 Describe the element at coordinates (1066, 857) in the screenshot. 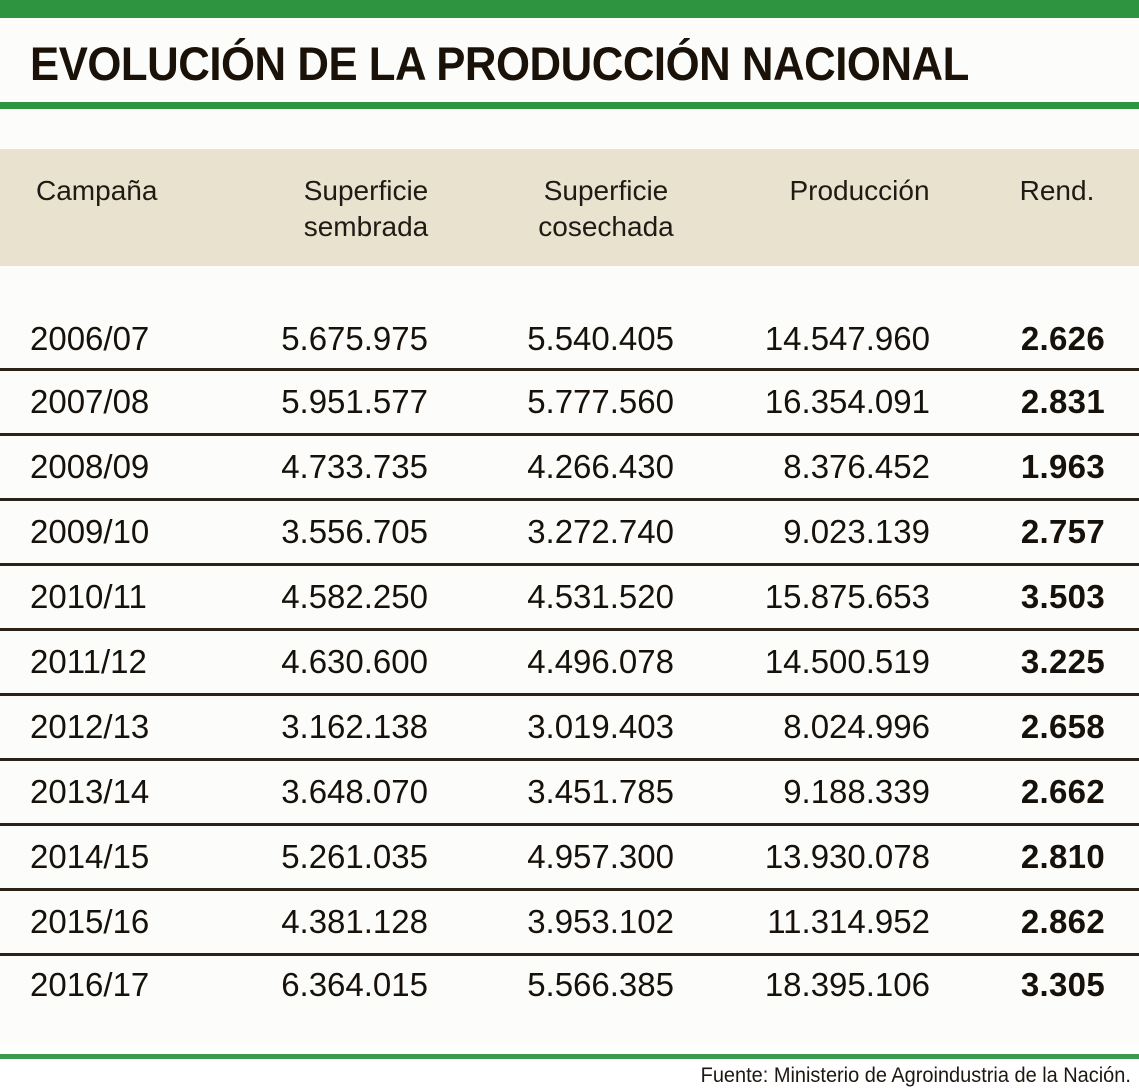

I see `cell-rend: 2.810` at that location.